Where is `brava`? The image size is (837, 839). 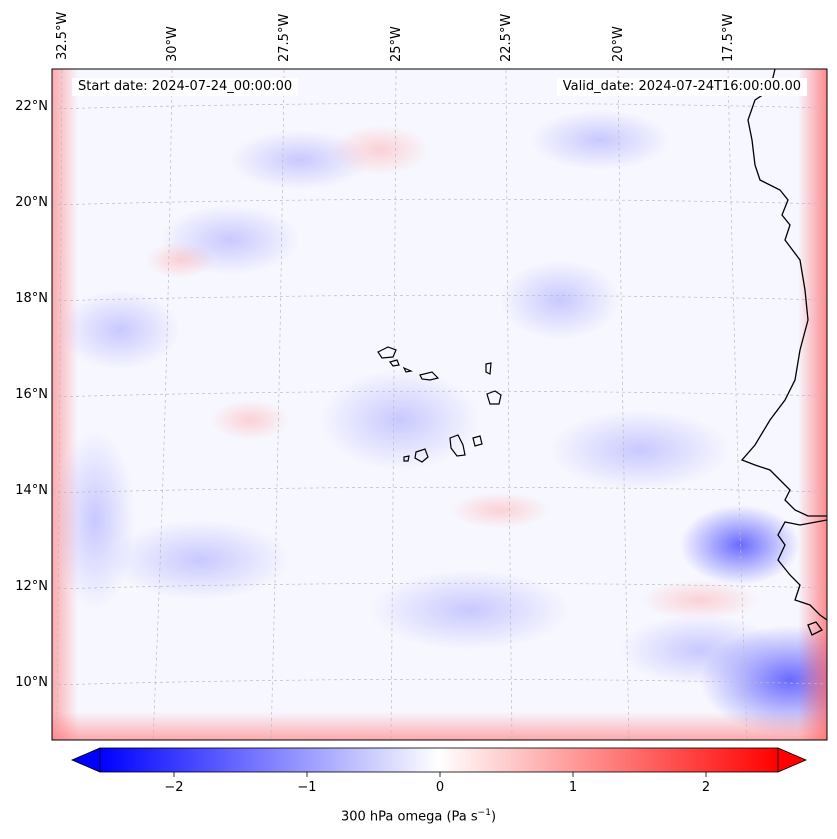
brava is located at coordinates (406, 458).